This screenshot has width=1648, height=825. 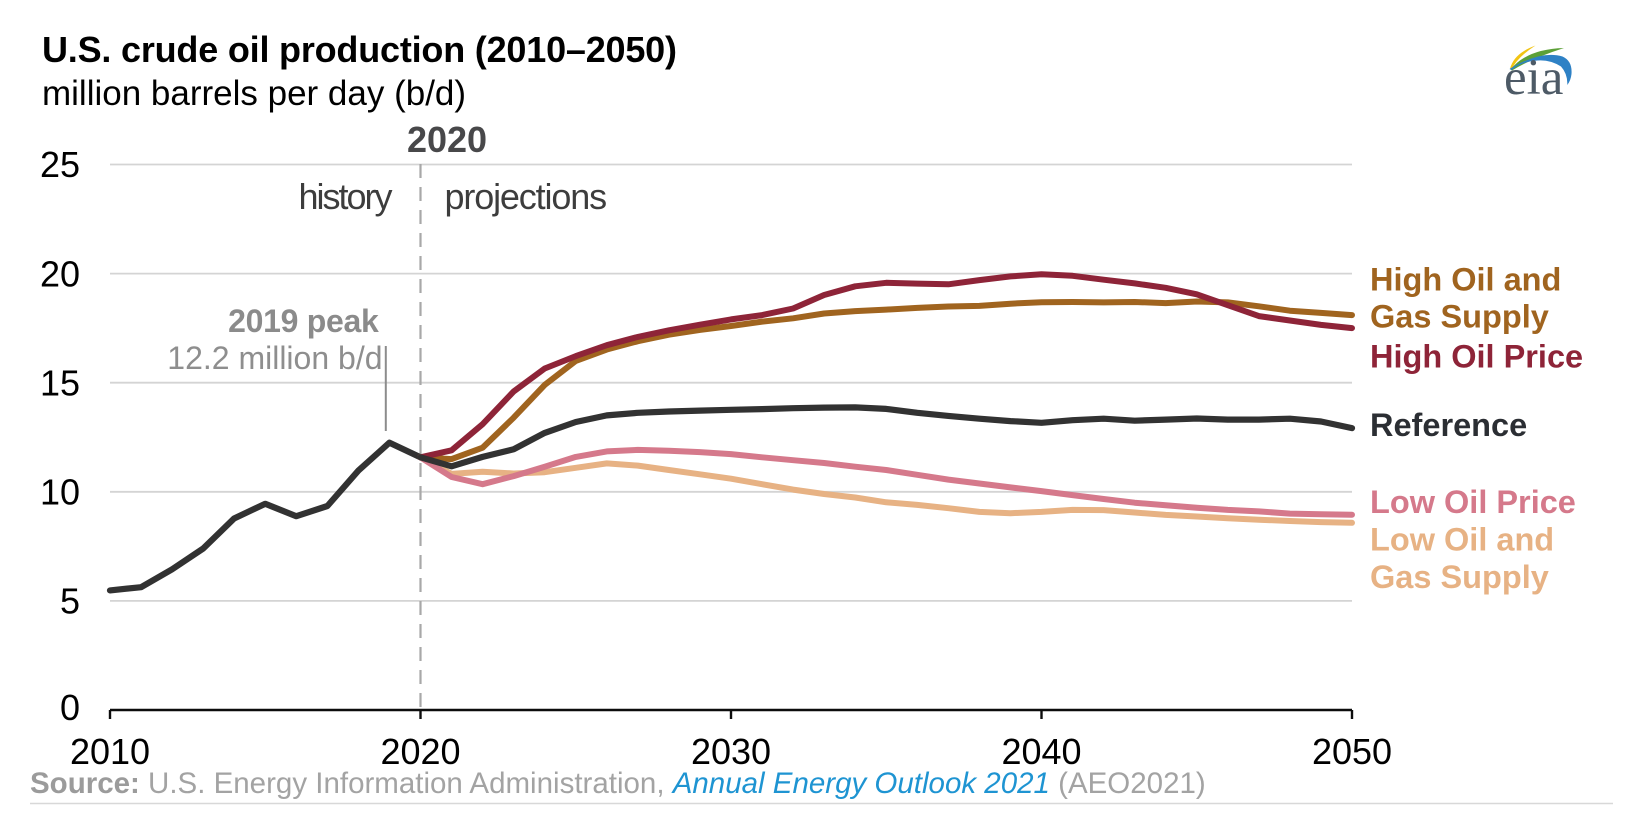 What do you see at coordinates (60, 164) in the screenshot?
I see `svg-text: 25` at bounding box center [60, 164].